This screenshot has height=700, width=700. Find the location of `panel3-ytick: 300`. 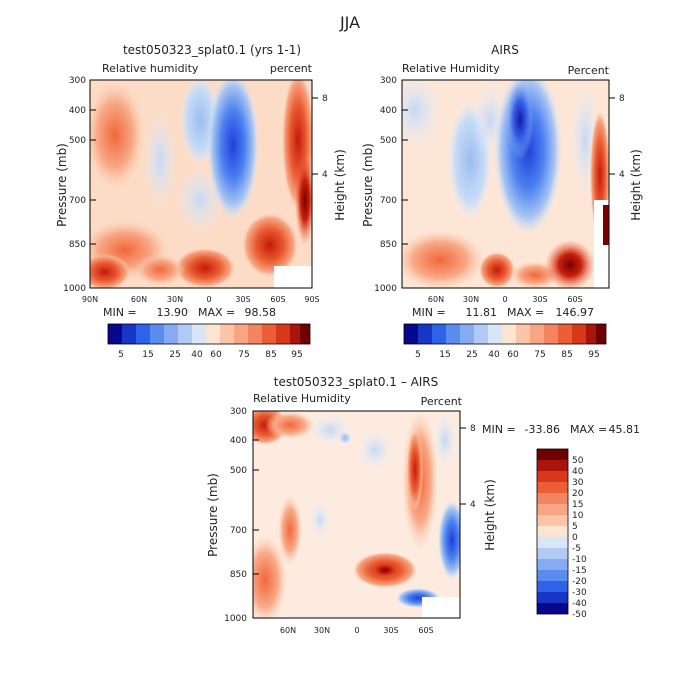

panel3-ytick: 300 is located at coordinates (238, 412).